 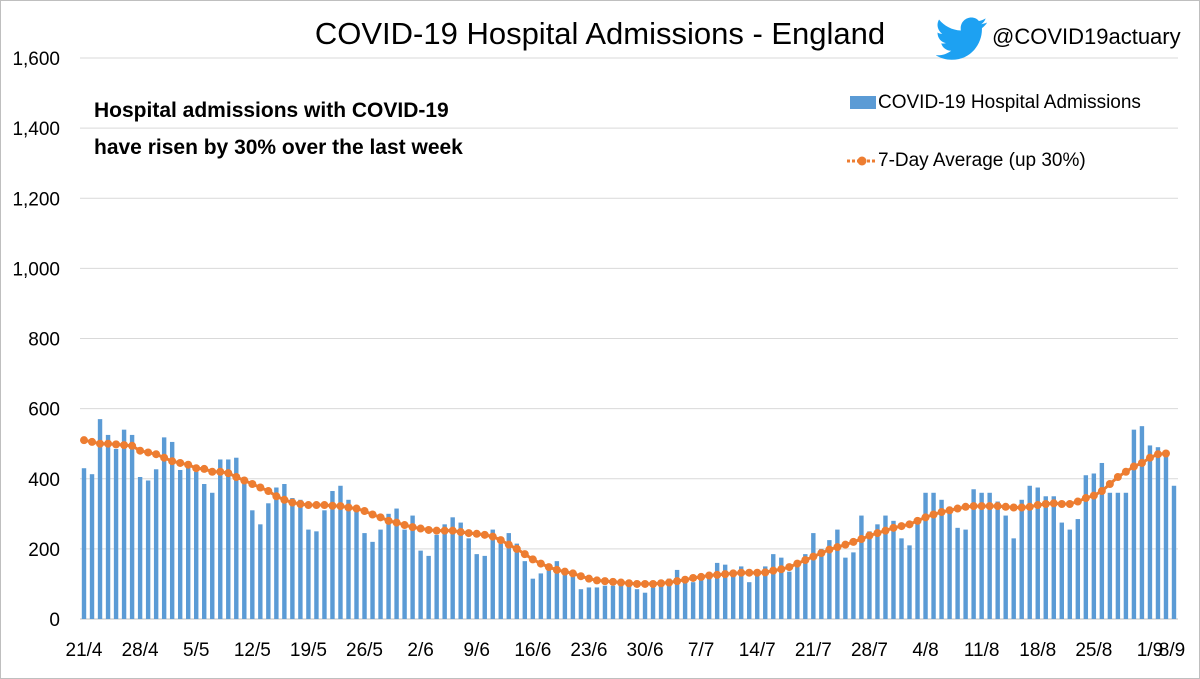 I want to click on y-tick-label: 1,400, so click(x=36, y=129).